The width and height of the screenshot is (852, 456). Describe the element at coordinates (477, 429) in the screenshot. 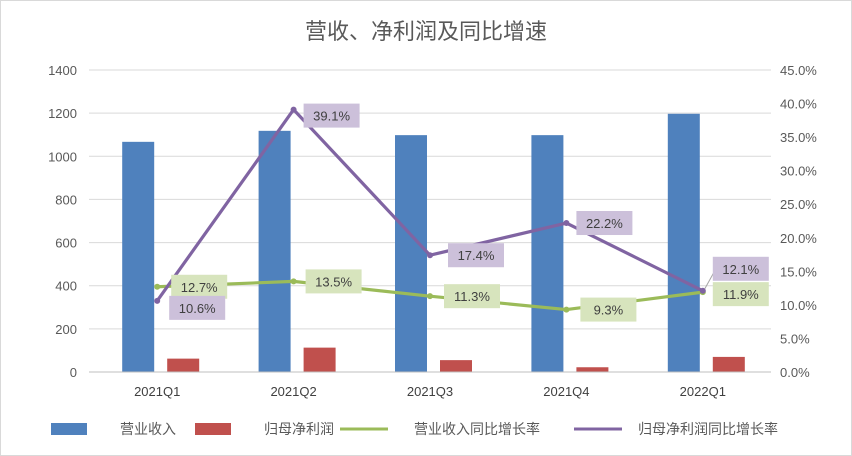

I see `legend-label: 营业收入同比增长率` at that location.